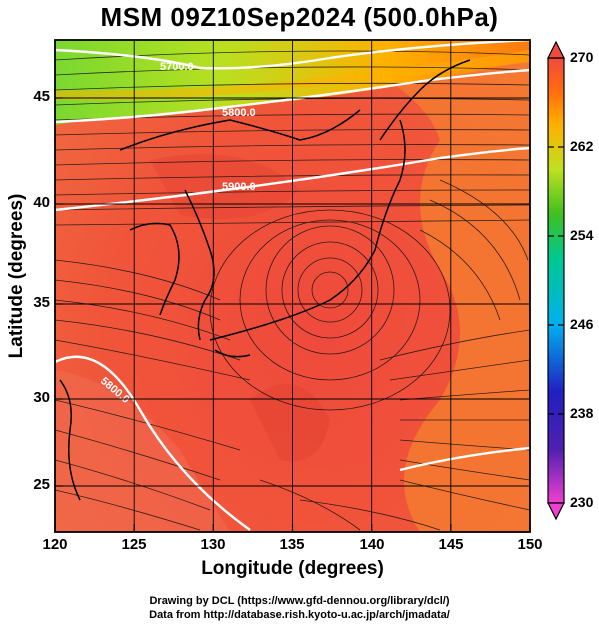  Describe the element at coordinates (582, 146) in the screenshot. I see `colorbar-tick-label: 262` at that location.